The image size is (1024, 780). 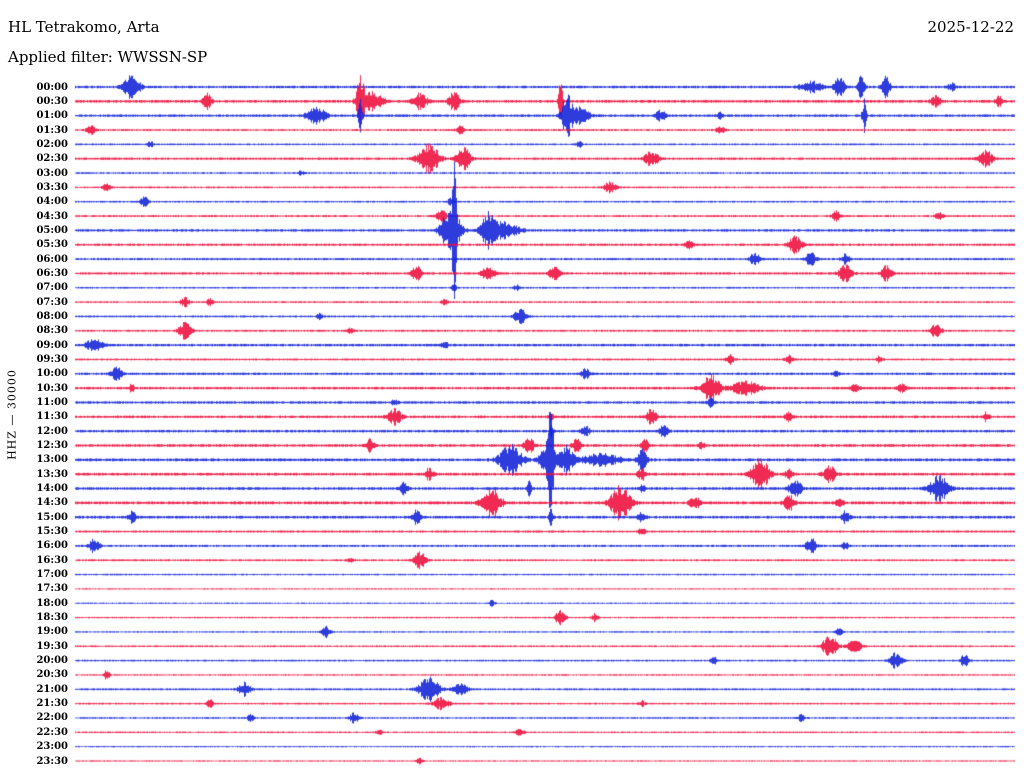 What do you see at coordinates (52, 661) in the screenshot?
I see `time-label: 20:00` at bounding box center [52, 661].